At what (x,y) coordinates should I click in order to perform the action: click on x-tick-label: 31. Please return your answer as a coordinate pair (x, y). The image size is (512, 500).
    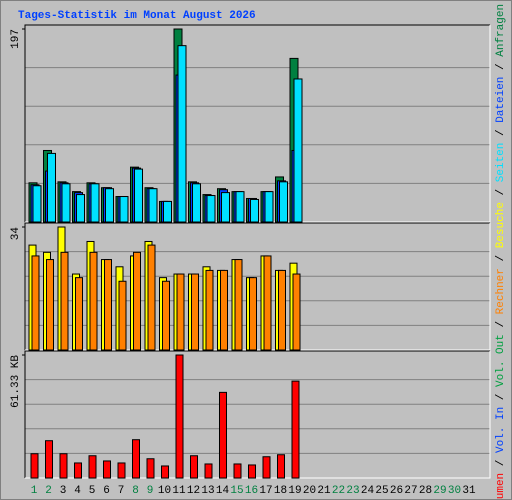
    Looking at the image, I should click on (469, 491).